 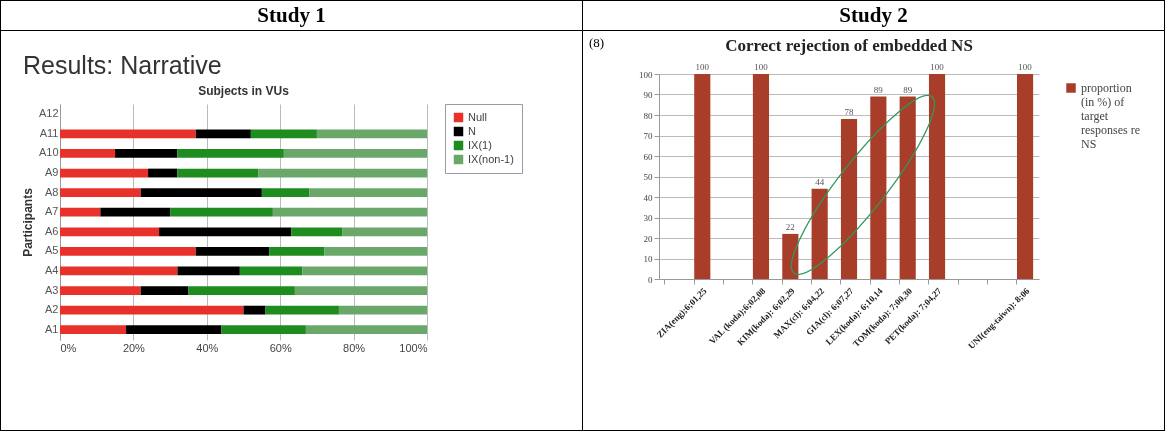 What do you see at coordinates (873, 15) in the screenshot?
I see `text: Study 2` at bounding box center [873, 15].